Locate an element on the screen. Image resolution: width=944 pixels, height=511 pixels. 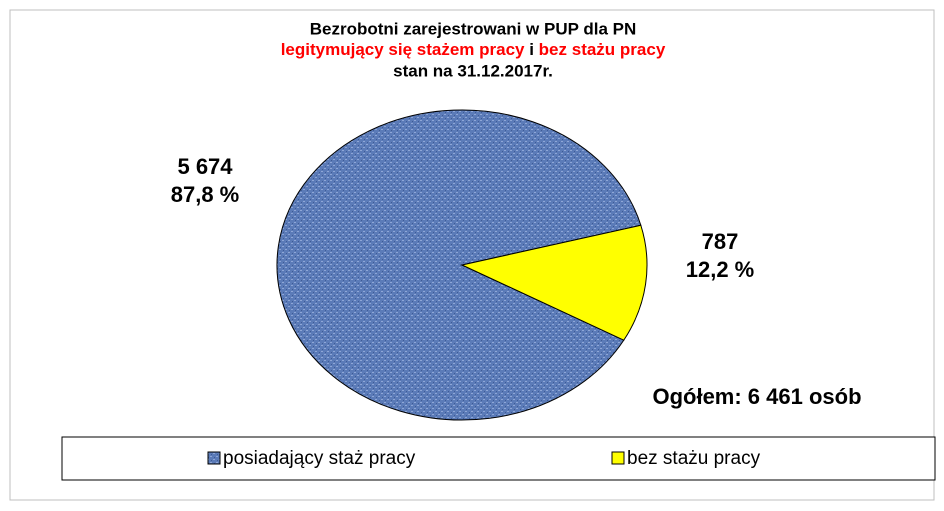
chart-title: Bezrobotni zarejestrowani w PUP dla PN is located at coordinates (473, 28).